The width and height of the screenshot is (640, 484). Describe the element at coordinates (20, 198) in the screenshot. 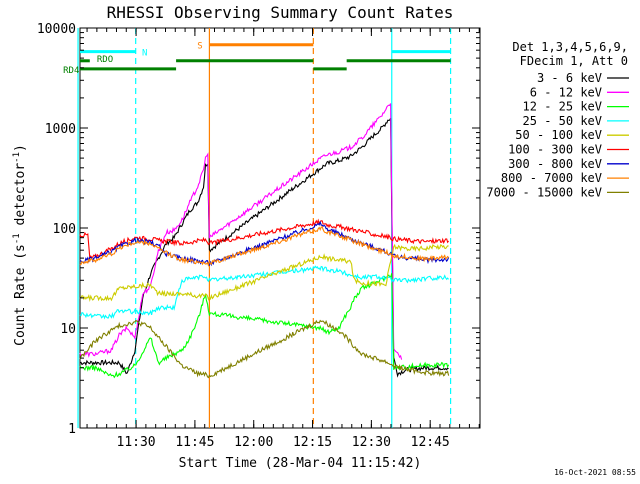

I see `y-axis-label-tail: detector` at that location.